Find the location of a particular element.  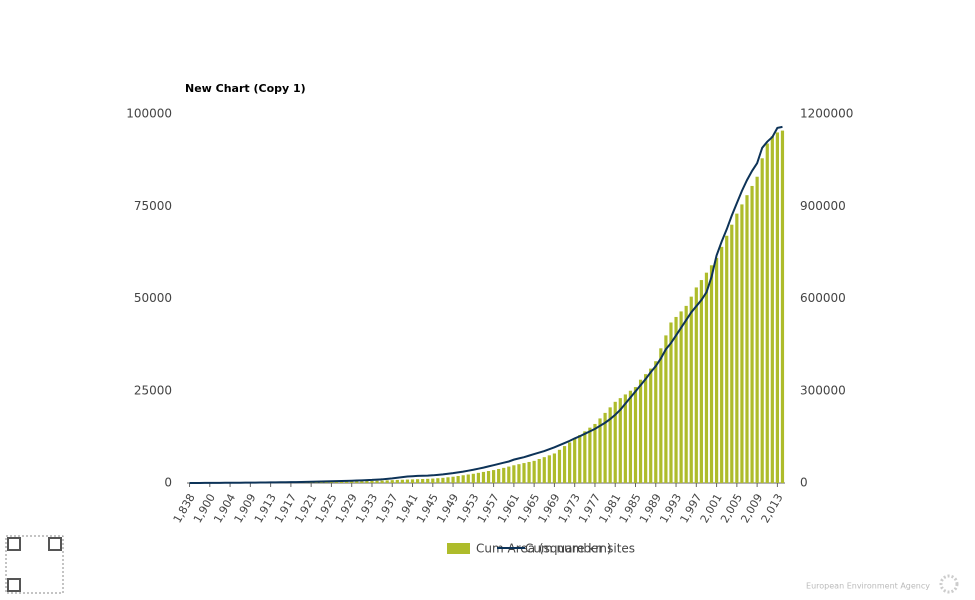

y-tick-label: 25000 is located at coordinates (153, 390).